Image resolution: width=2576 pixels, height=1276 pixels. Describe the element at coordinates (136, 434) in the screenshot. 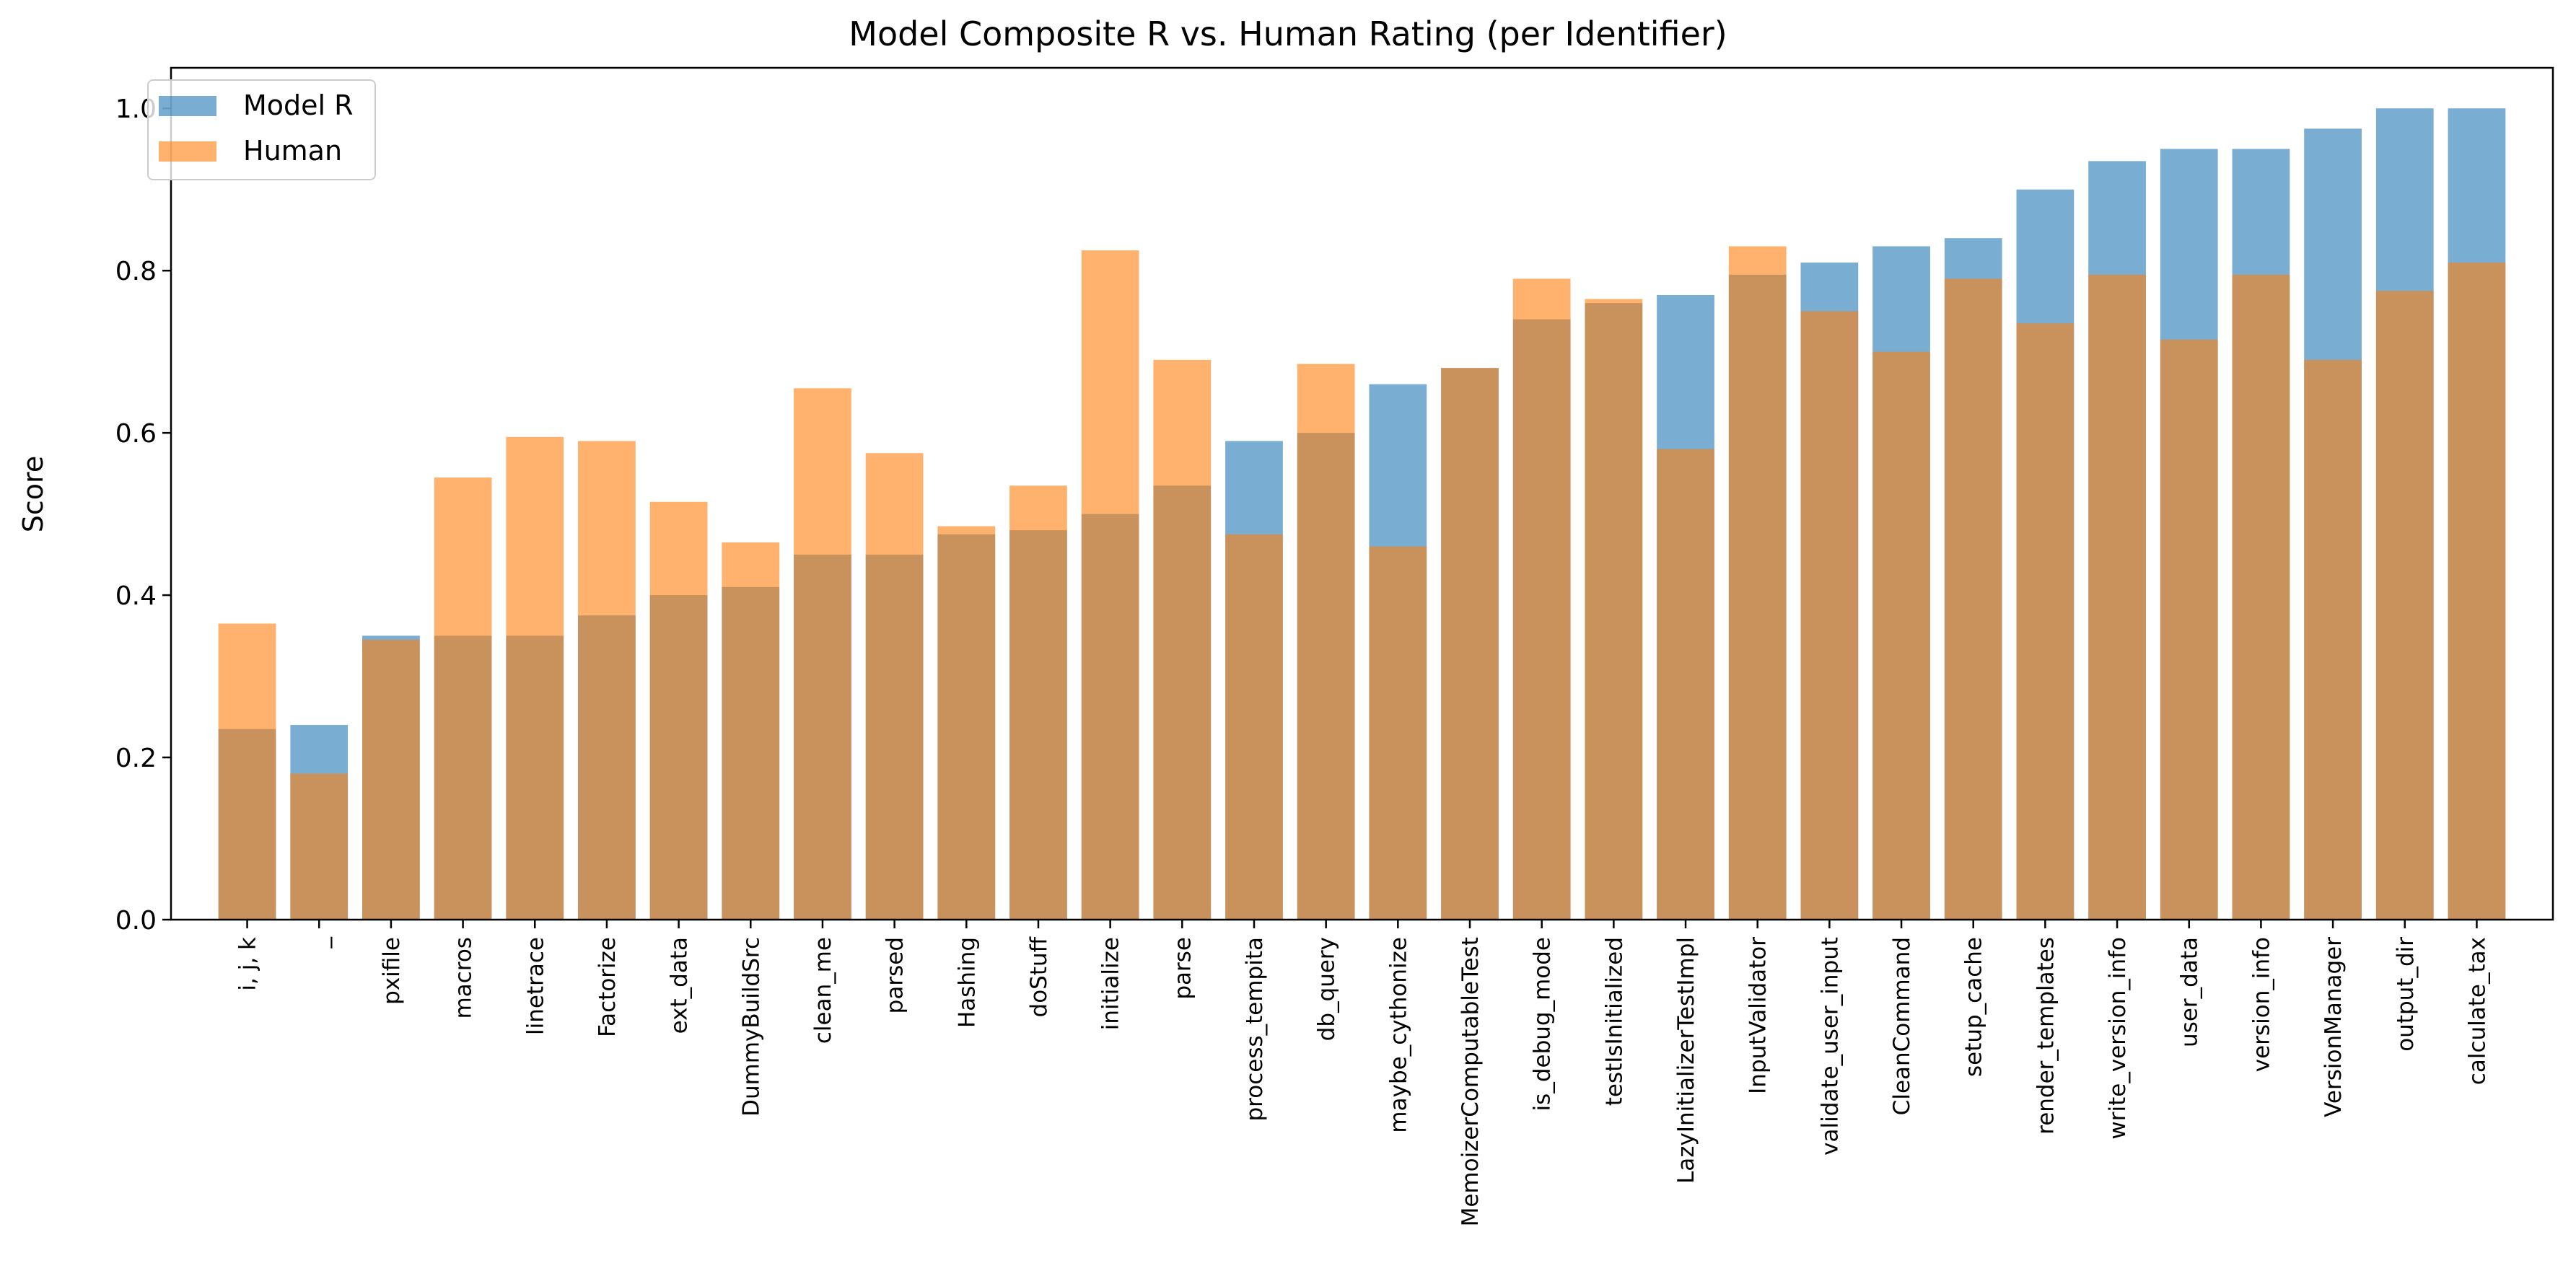

I see `y-tick-label: 0.6` at that location.